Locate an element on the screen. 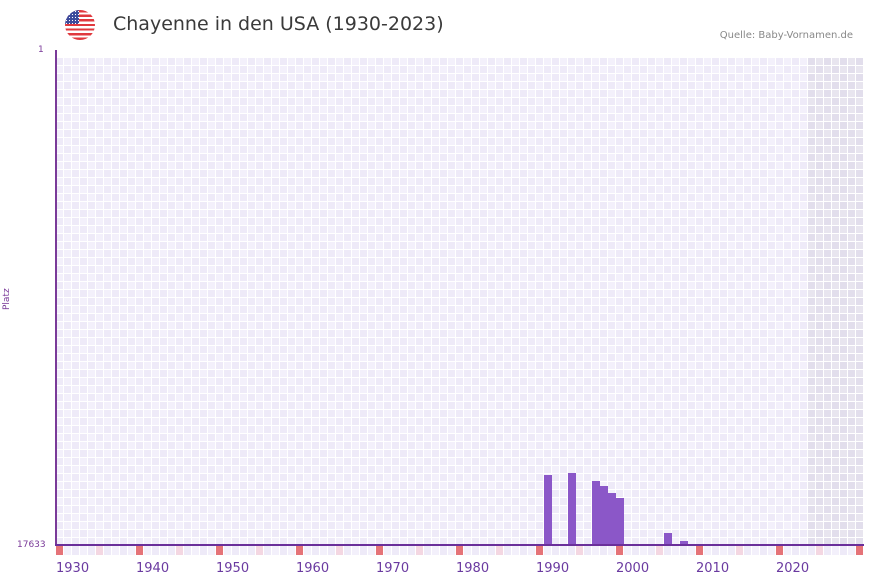  x-tick-label: 1990 is located at coordinates (553, 568).